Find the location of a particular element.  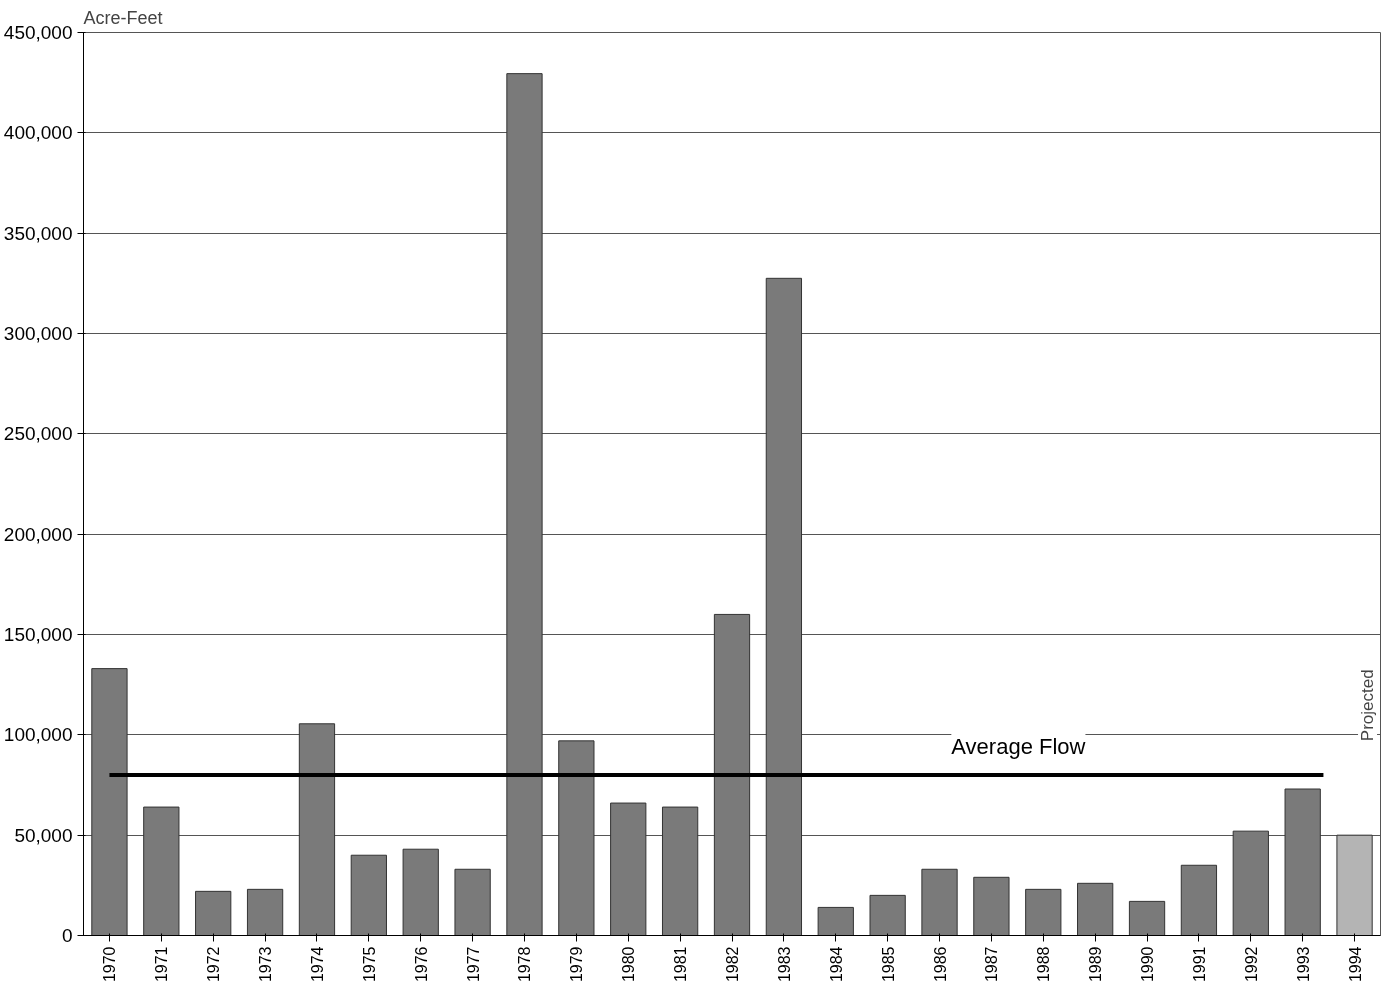

y-axis-title: Acre-Feet is located at coordinates (123, 17).